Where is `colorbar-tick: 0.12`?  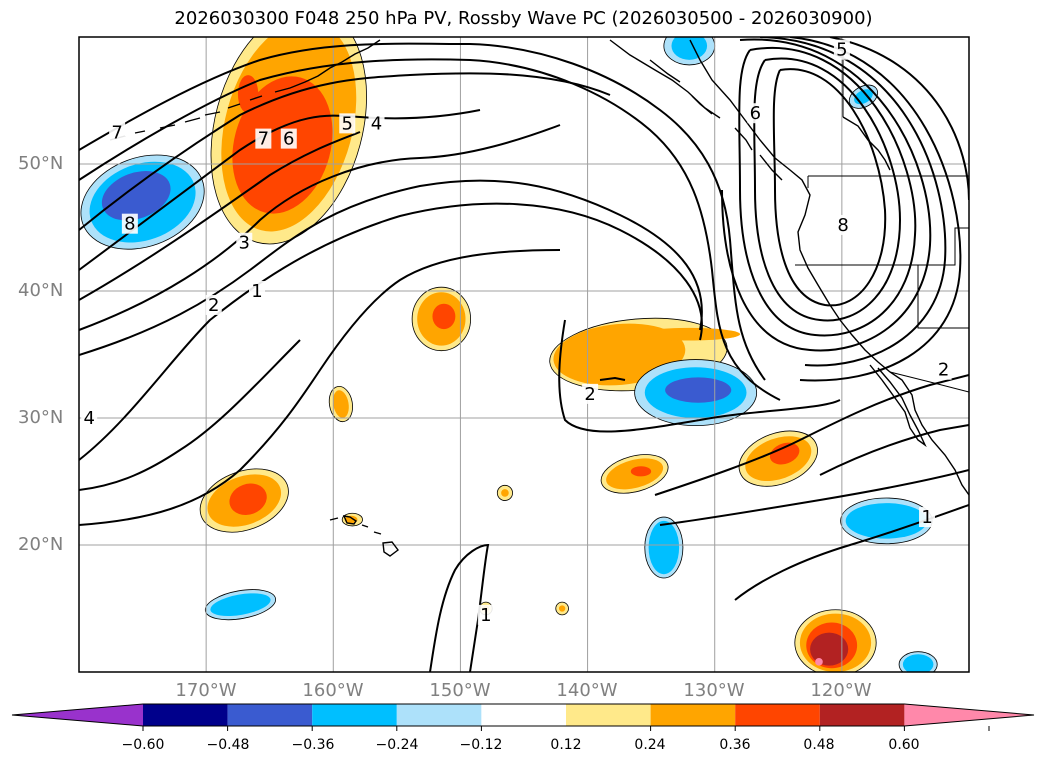 colorbar-tick: 0.12 is located at coordinates (566, 745).